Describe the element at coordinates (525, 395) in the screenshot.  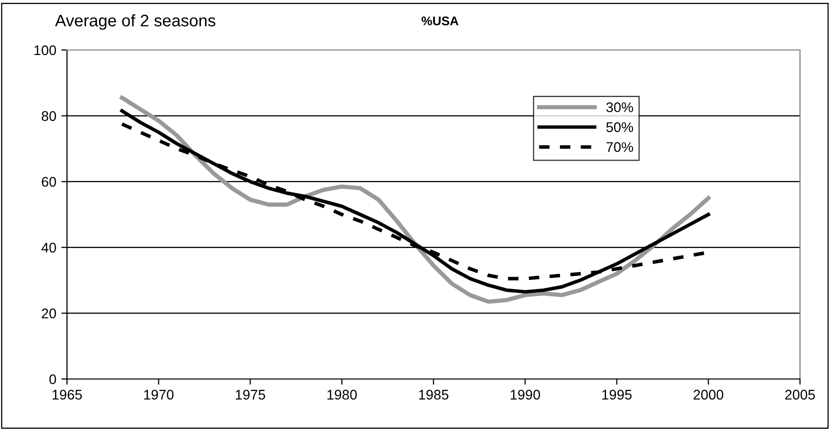
I see `x-tick-label: 1990` at that location.